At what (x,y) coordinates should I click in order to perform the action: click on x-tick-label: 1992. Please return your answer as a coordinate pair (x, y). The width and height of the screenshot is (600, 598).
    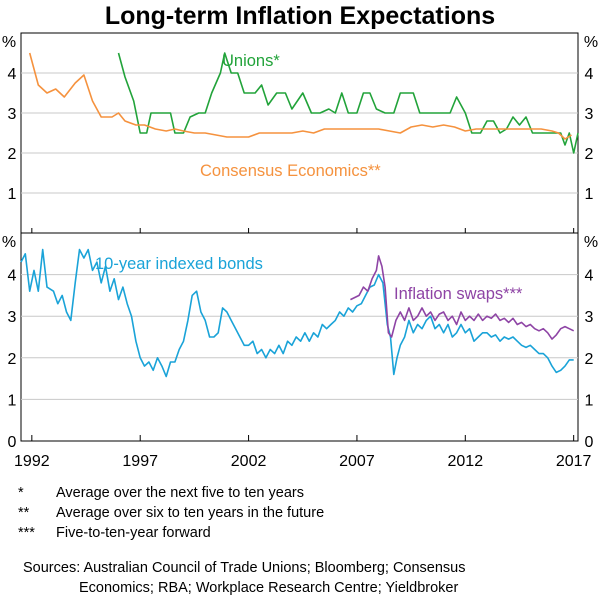
    Looking at the image, I should click on (32, 461).